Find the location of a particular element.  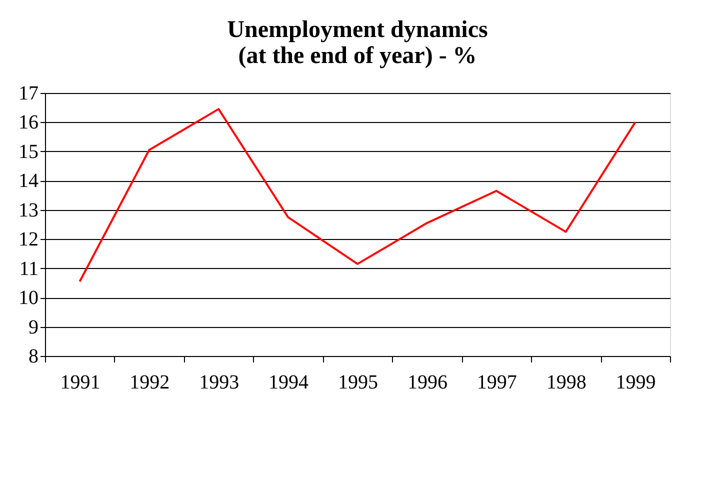

y-tick-label: 8 is located at coordinates (33, 357).